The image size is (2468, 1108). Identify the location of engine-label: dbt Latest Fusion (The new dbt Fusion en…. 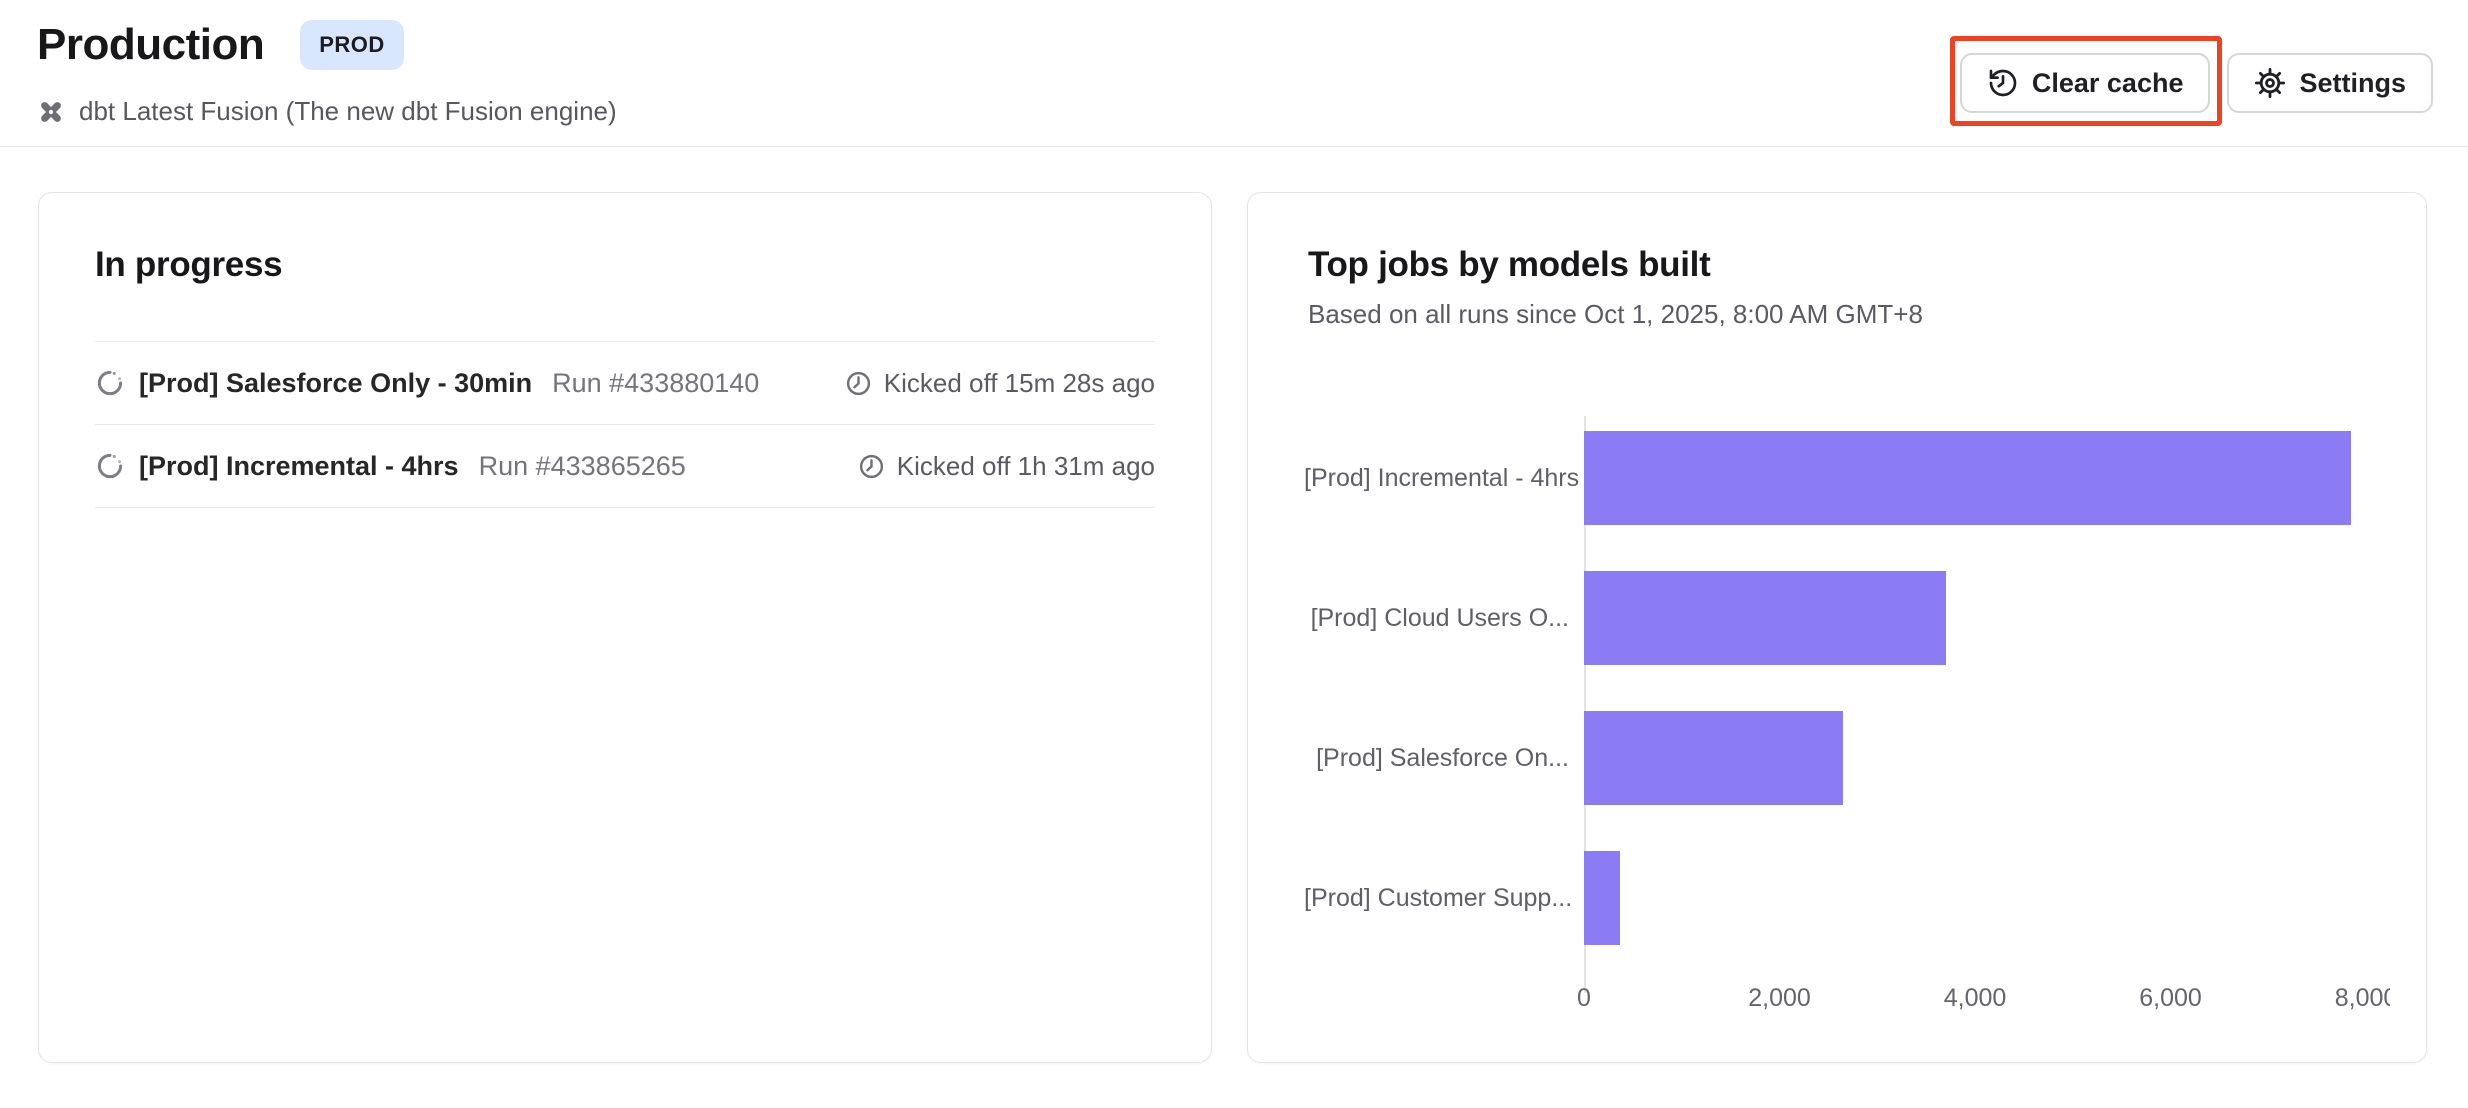
(348, 111).